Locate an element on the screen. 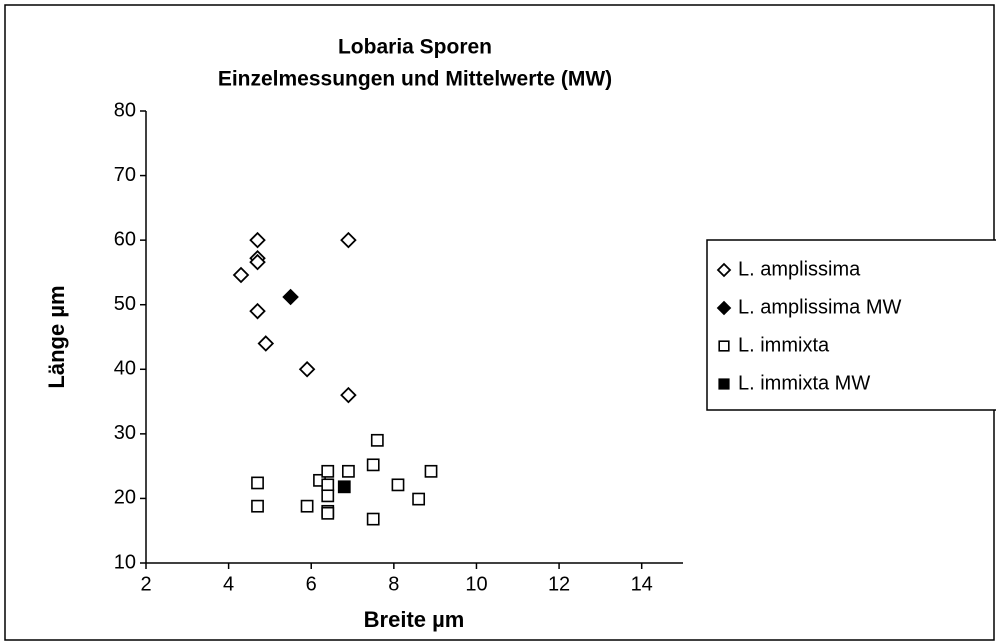 The image size is (996, 642). y-tick-label: 30 is located at coordinates (125, 433).